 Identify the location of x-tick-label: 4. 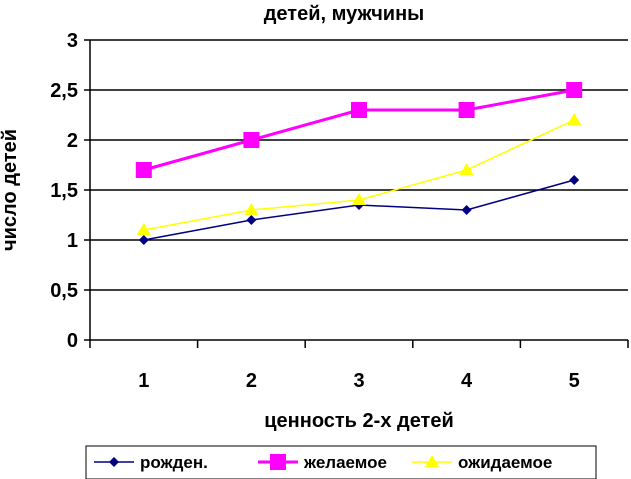
(467, 381).